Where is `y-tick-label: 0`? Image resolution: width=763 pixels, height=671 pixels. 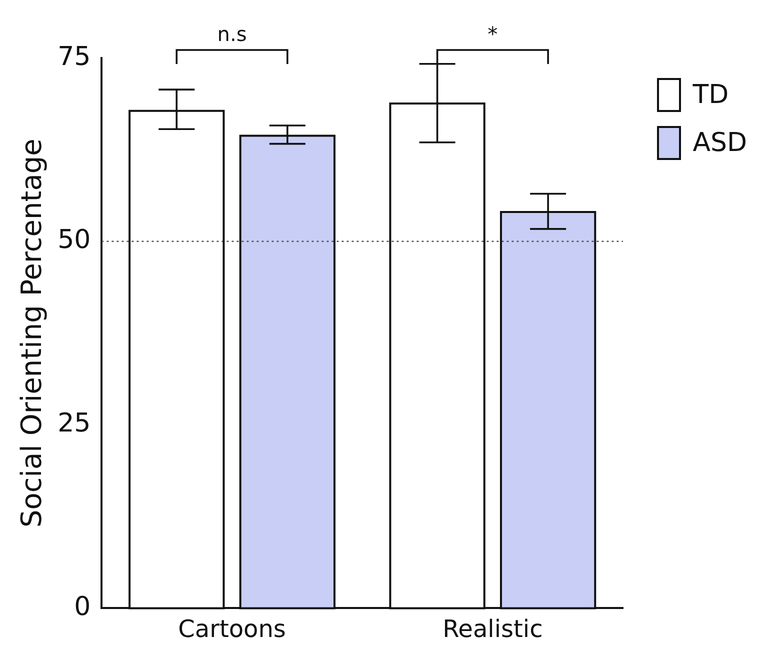
y-tick-label: 0 is located at coordinates (82, 607).